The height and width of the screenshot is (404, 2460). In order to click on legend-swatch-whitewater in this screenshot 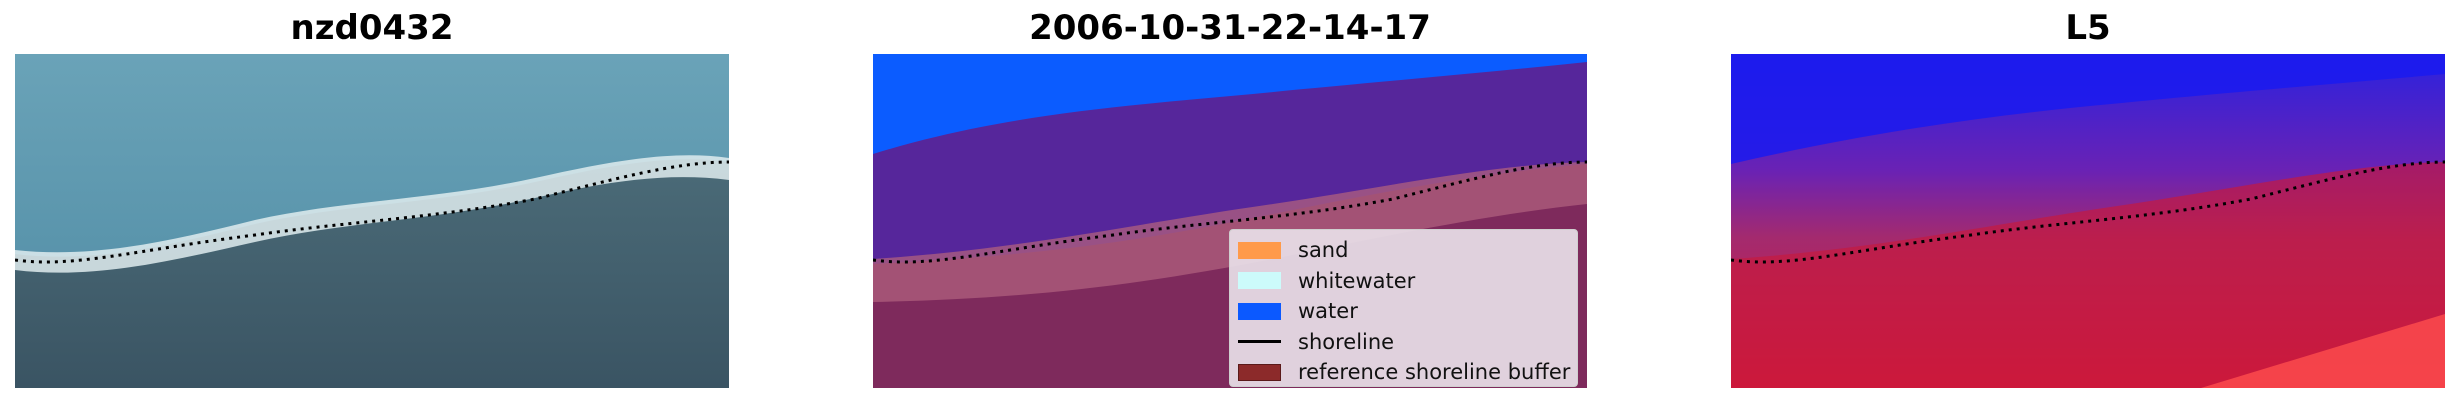, I will do `click(1259, 281)`.